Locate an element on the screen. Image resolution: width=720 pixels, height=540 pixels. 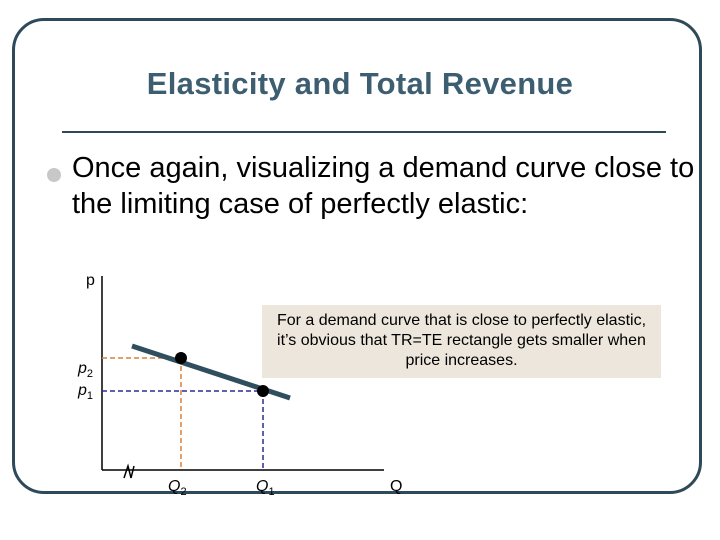
quantity-label-q1: Q1 is located at coordinates (265, 488).